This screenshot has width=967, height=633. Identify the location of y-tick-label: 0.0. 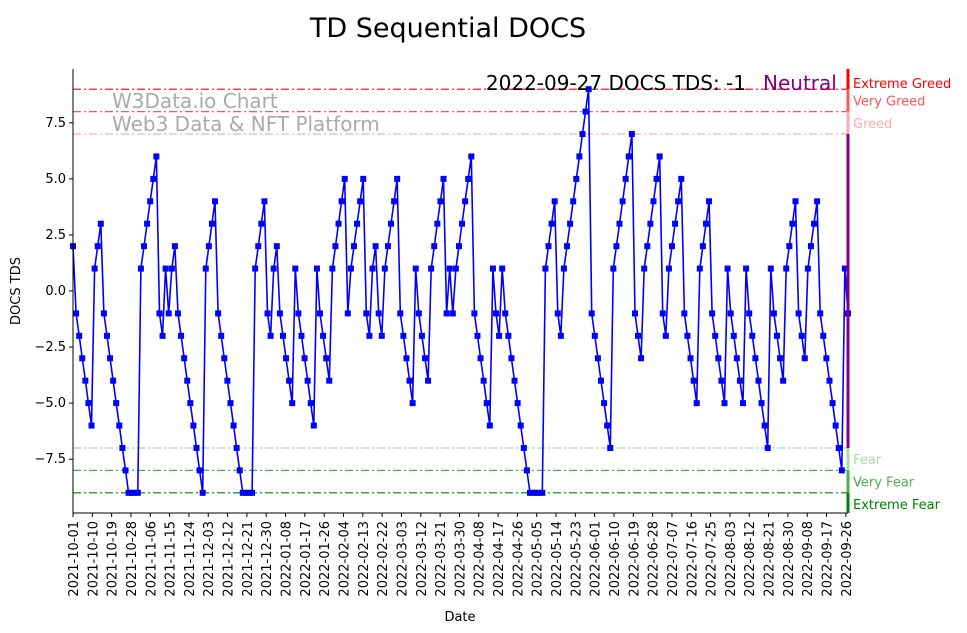
(55, 291).